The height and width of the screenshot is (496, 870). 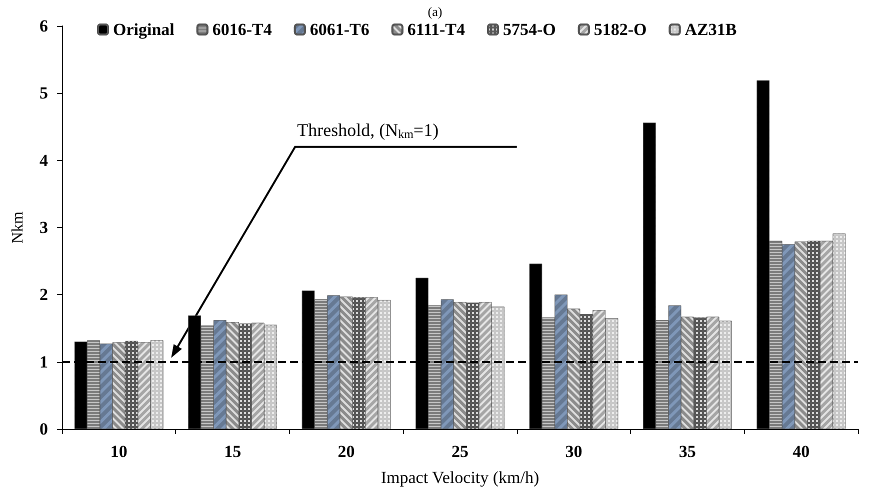 I want to click on y-tick-label: 2, so click(x=44, y=294).